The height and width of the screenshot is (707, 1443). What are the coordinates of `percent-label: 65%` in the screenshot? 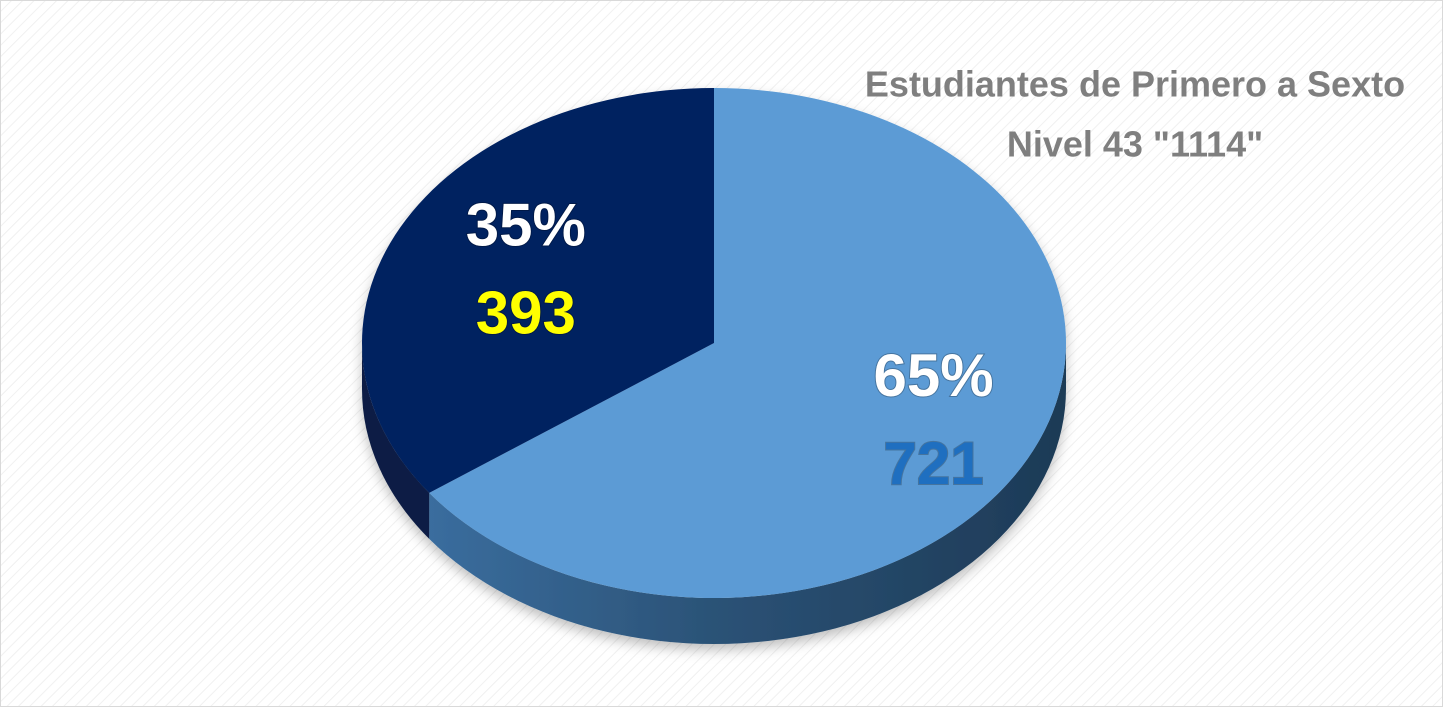 It's located at (933, 375).